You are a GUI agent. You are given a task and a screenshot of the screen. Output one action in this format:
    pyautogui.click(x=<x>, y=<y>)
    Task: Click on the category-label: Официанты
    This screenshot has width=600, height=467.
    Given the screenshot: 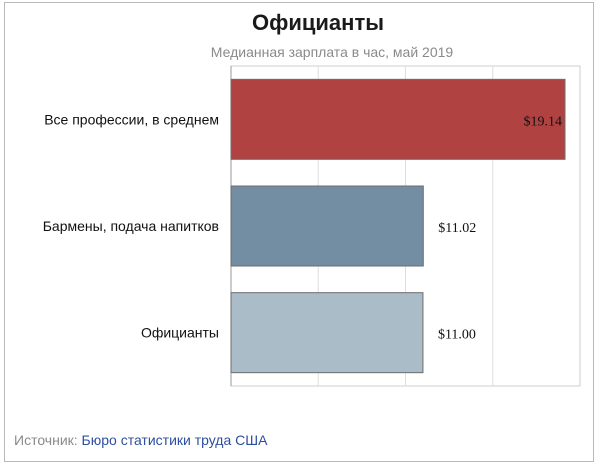 What is the action you would take?
    pyautogui.click(x=180, y=333)
    